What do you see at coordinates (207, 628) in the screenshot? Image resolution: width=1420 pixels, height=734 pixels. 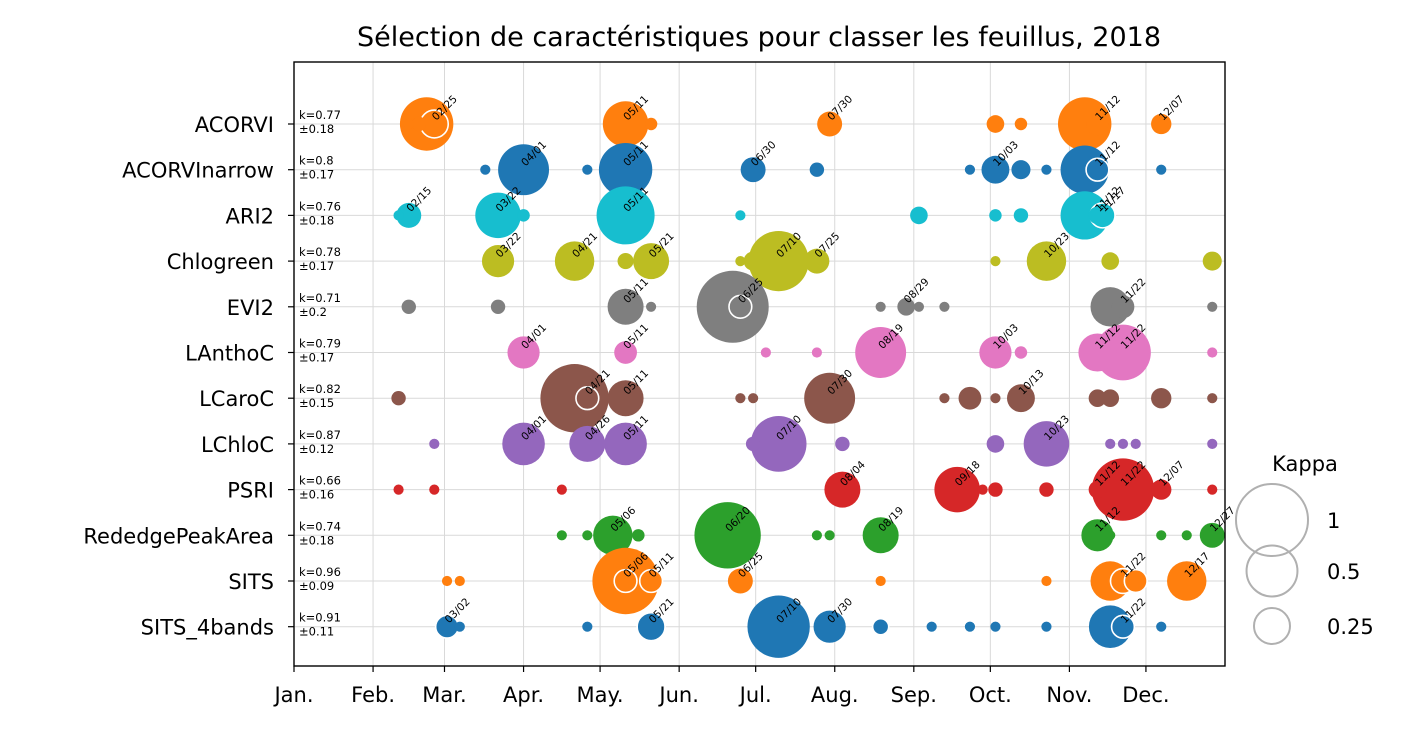 I see `y-tick-label: SITS_4bands` at bounding box center [207, 628].